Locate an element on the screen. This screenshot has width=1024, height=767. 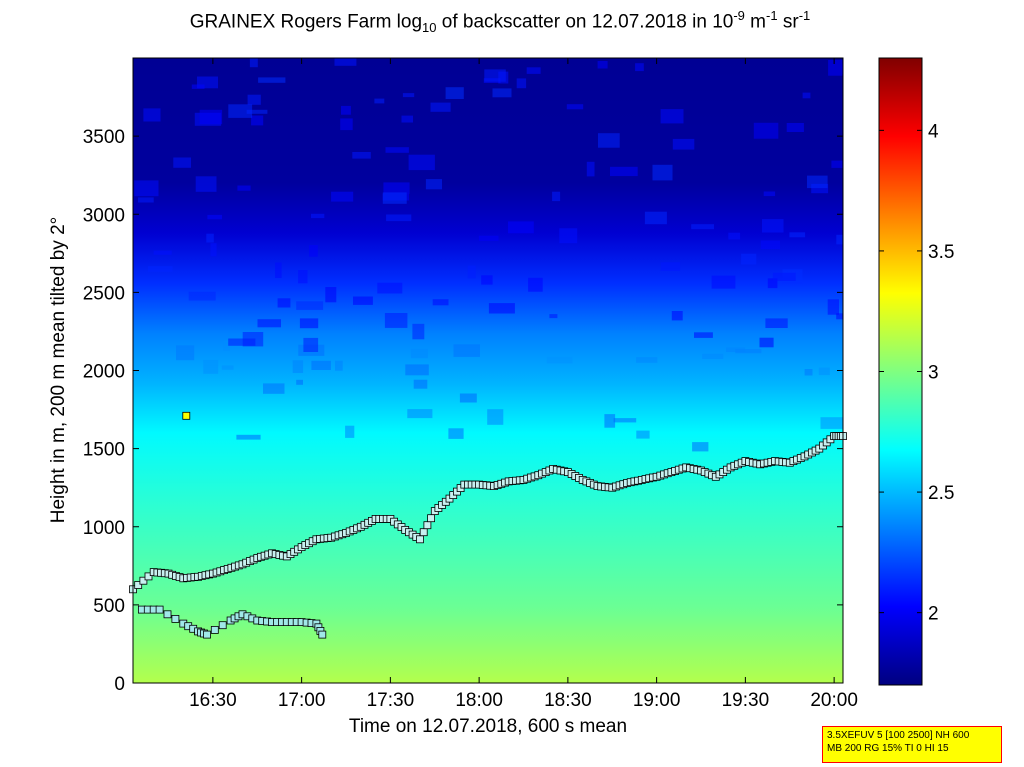
y-tick-label: 0 is located at coordinates (119, 684).